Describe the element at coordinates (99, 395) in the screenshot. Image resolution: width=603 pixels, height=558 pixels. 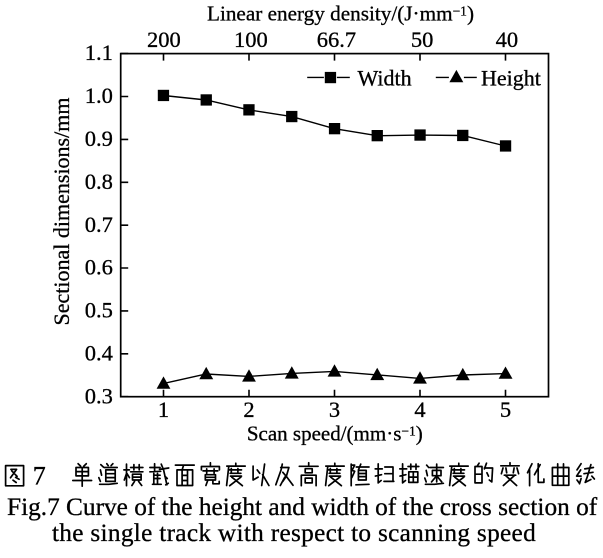
I see `svg-text: 0.3` at that location.